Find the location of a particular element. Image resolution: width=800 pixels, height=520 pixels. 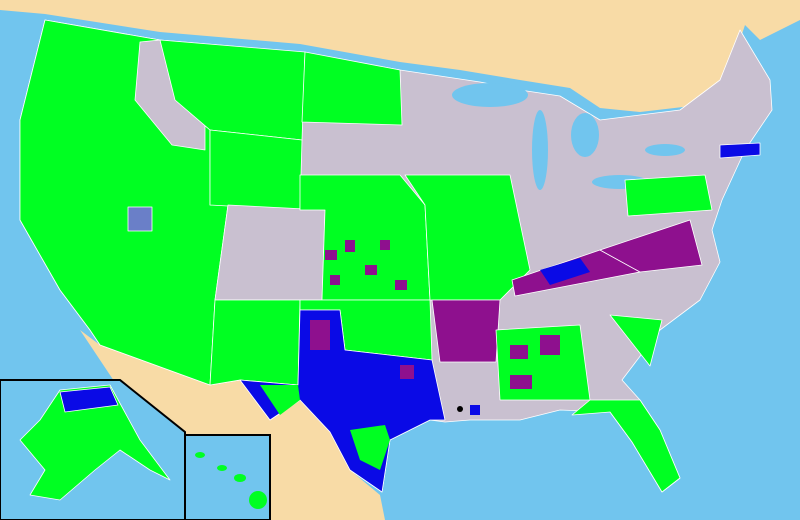

texas-green-counties is located at coordinates (325, 427).